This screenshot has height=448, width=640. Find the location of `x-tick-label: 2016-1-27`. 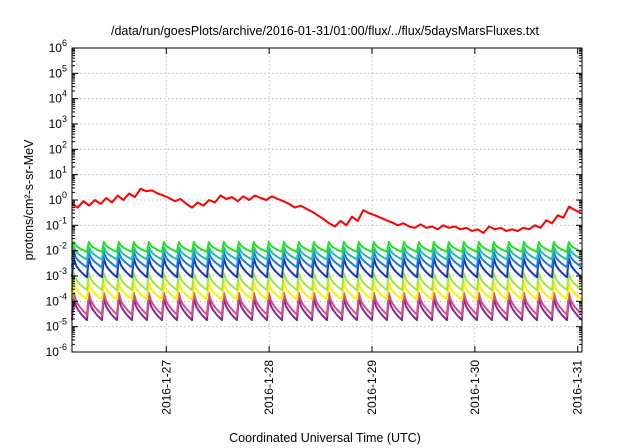

x-tick-label: 2016-1-27 is located at coordinates (166, 387).